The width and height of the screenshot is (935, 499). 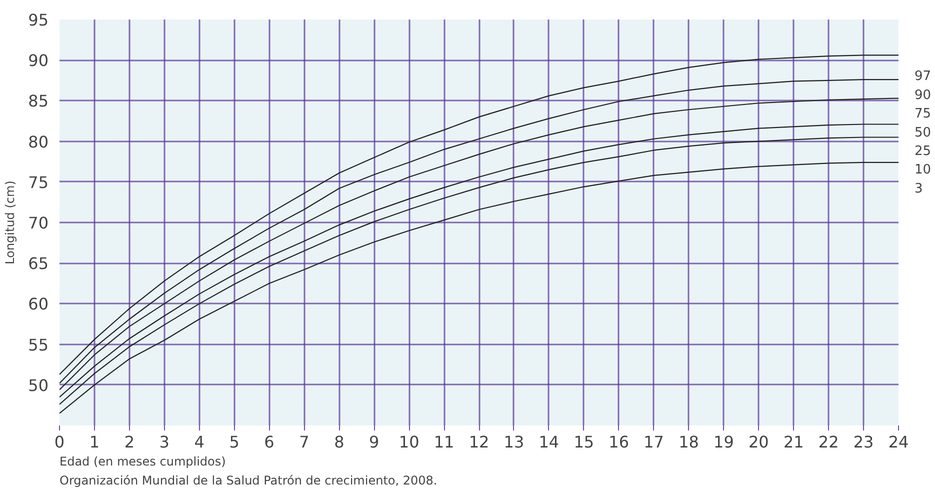 I want to click on y-tick-label: 65, so click(x=38, y=264).